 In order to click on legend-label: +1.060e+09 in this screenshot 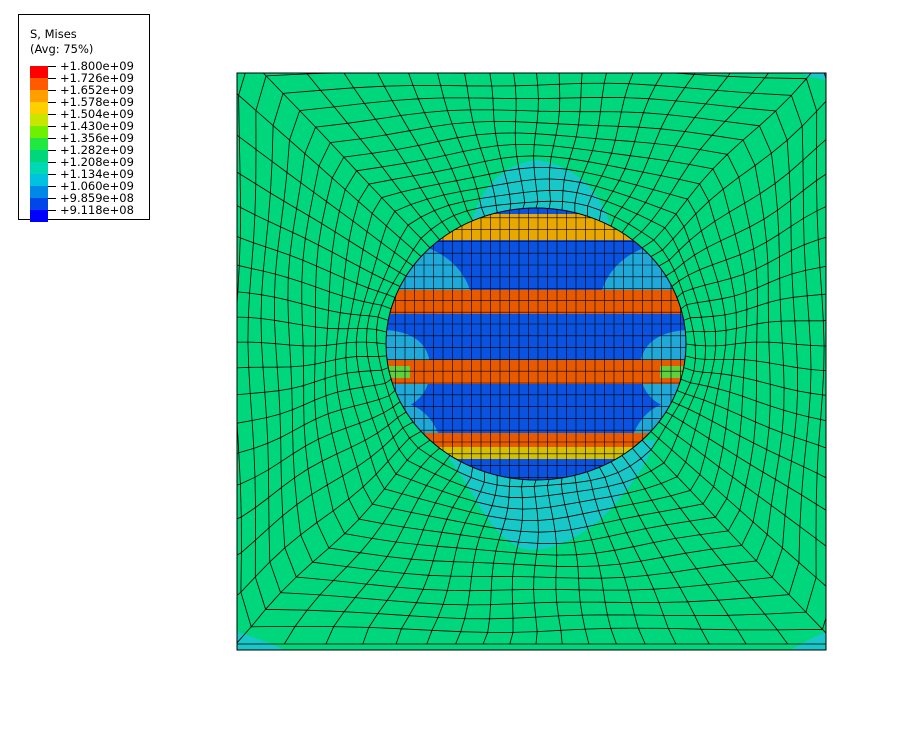, I will do `click(97, 186)`.